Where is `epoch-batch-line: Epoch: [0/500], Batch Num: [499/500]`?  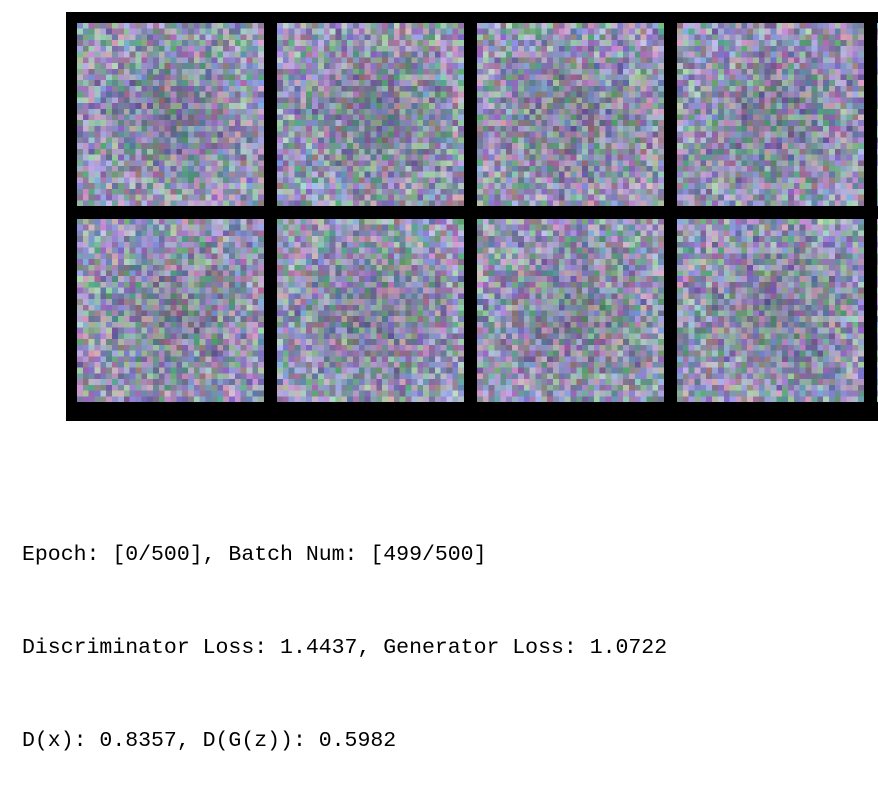
epoch-batch-line: Epoch: [0/500], Batch Num: [499/500] is located at coordinates (254, 555).